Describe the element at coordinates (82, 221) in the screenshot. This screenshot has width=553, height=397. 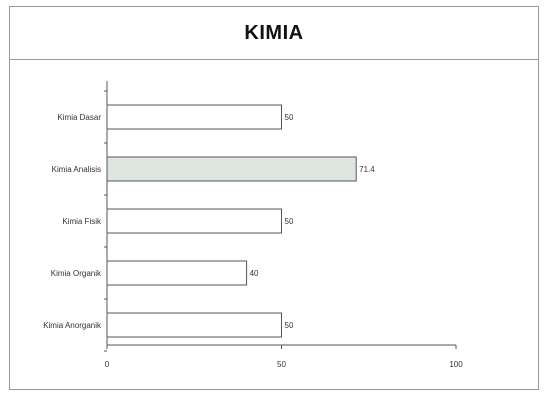
I see `category-label: Kimia Fisik` at that location.